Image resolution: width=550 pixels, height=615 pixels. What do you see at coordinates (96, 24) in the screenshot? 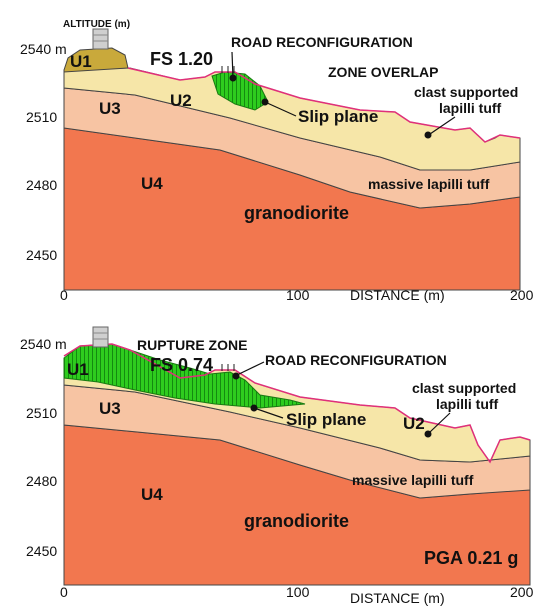
I see `altitude-label: ALTITUDE (m)` at bounding box center [96, 24].